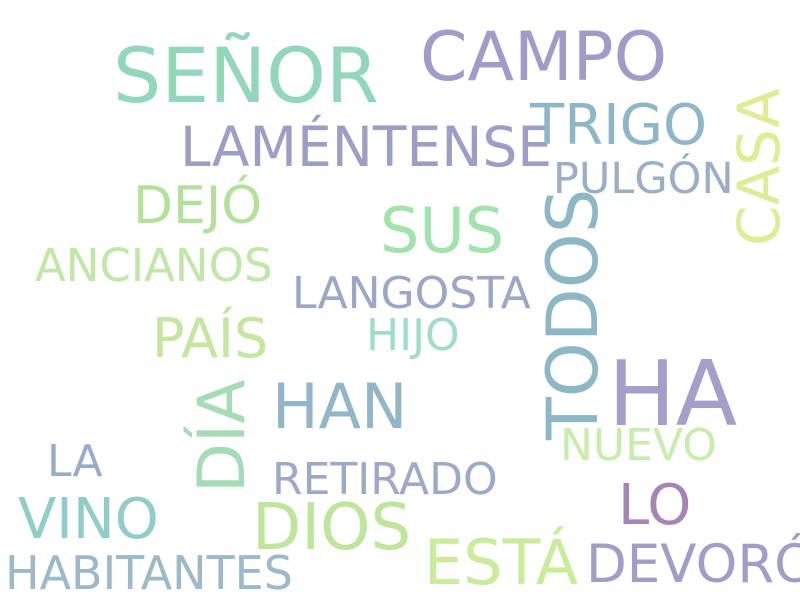  What do you see at coordinates (693, 564) in the screenshot?
I see `word: DEVORÓ` at bounding box center [693, 564].